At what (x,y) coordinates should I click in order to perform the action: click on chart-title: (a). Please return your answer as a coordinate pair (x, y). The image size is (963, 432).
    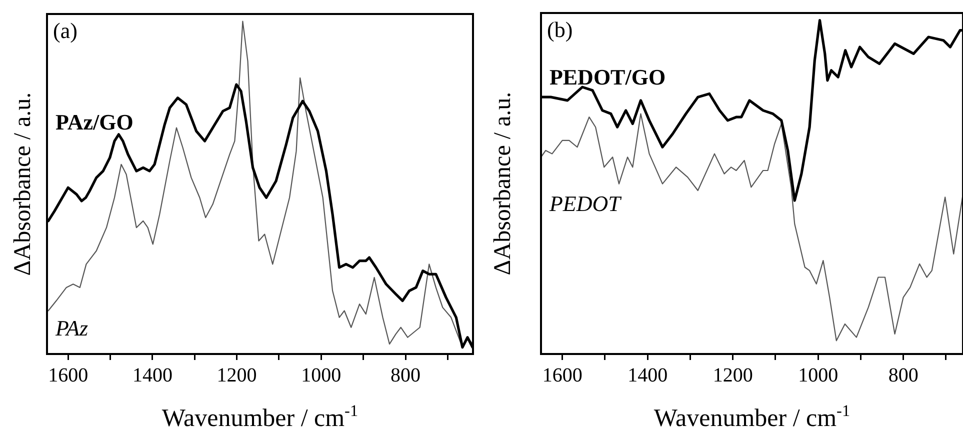
    Looking at the image, I should click on (65, 30).